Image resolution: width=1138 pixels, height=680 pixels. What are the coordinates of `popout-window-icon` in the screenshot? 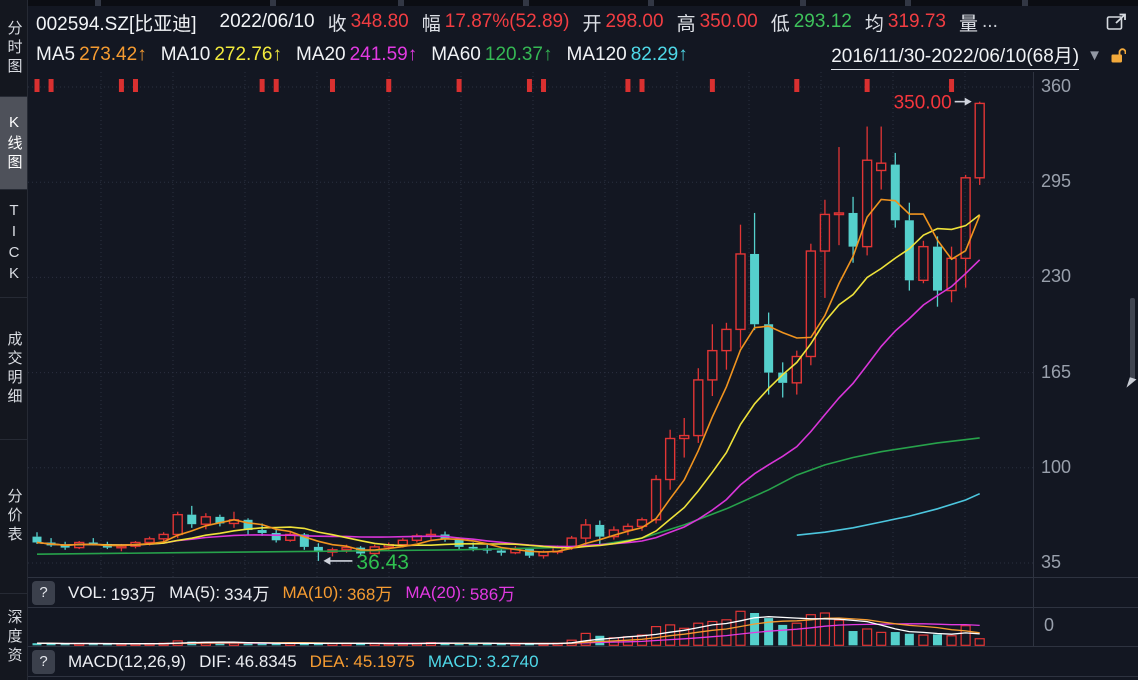 It's located at (1117, 22).